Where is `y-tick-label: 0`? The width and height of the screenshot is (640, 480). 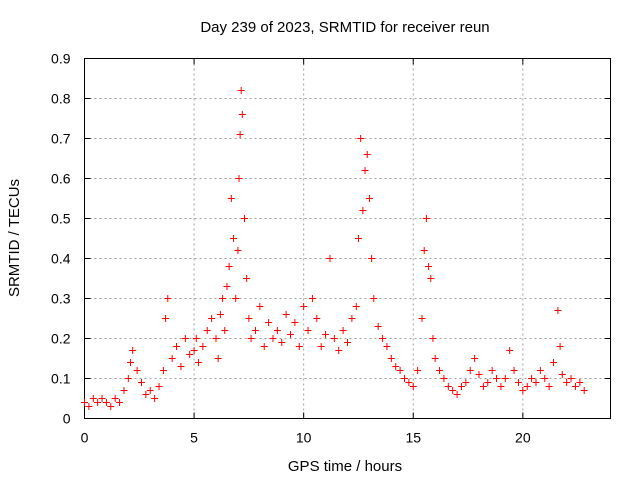
y-tick-label: 0 is located at coordinates (67, 419).